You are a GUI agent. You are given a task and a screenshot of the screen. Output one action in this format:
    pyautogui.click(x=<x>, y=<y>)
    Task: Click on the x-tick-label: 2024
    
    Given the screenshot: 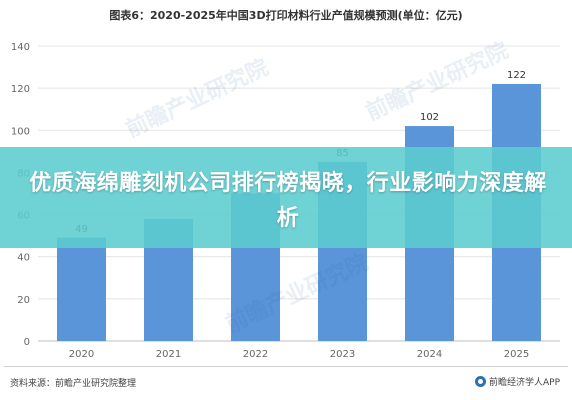 What is the action you would take?
    pyautogui.click(x=429, y=354)
    